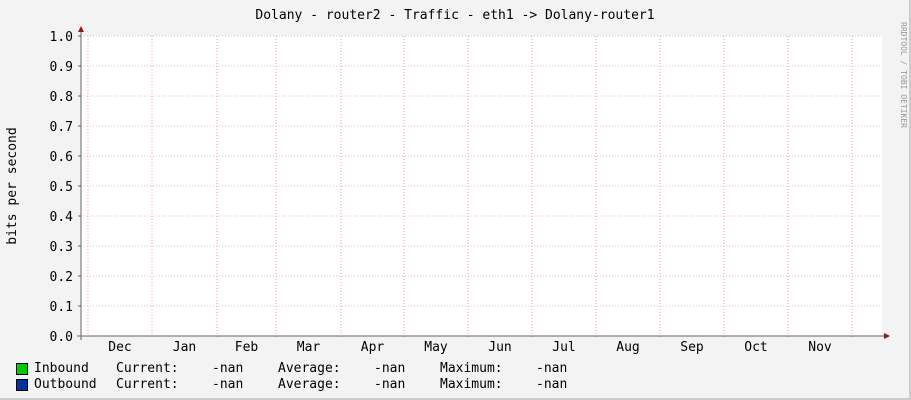 The image size is (911, 400). Describe the element at coordinates (184, 347) in the screenshot. I see `x-tick-label: Jan` at that location.